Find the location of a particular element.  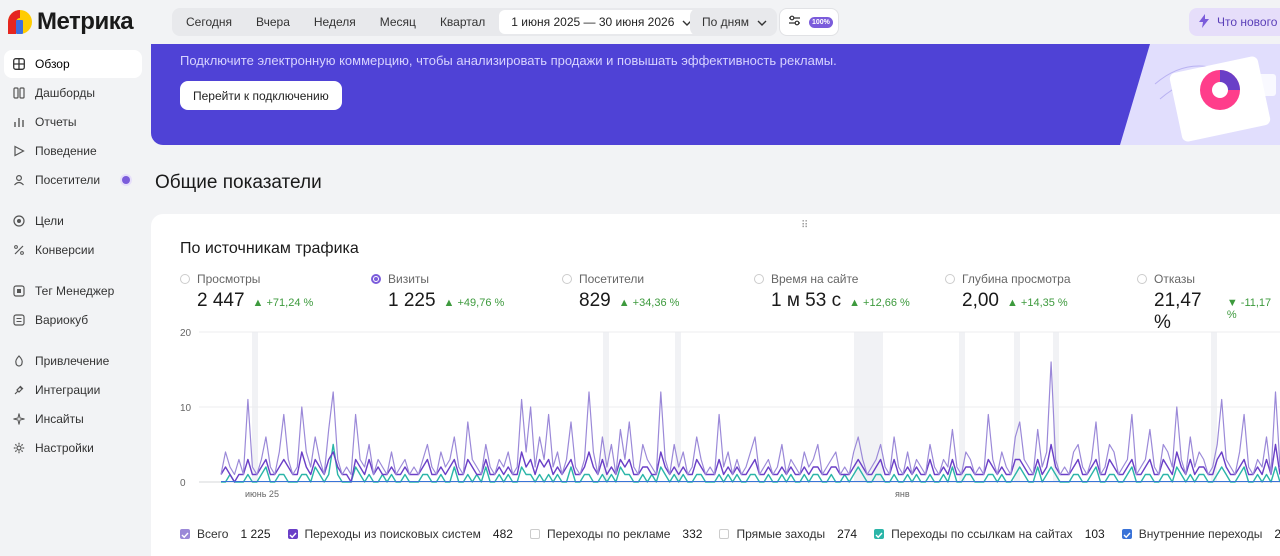

metric-label: Время на сайте is located at coordinates (832, 279).